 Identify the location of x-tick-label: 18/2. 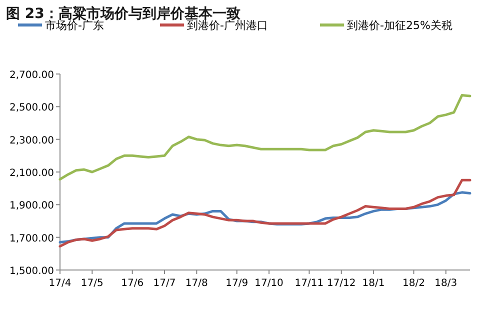
(413, 283).